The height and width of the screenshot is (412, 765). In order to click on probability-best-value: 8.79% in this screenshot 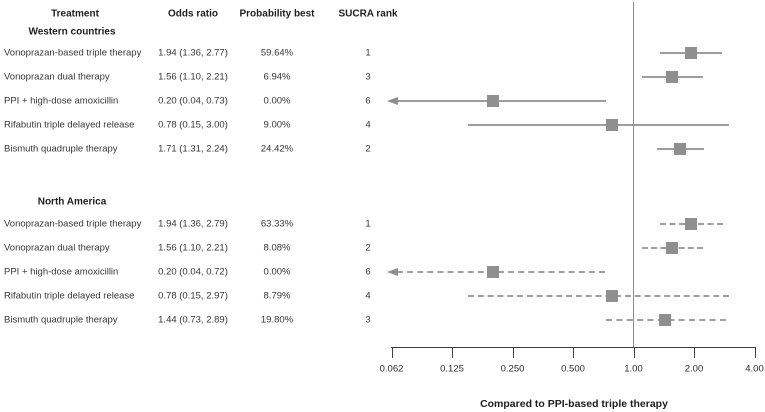, I will do `click(277, 296)`.